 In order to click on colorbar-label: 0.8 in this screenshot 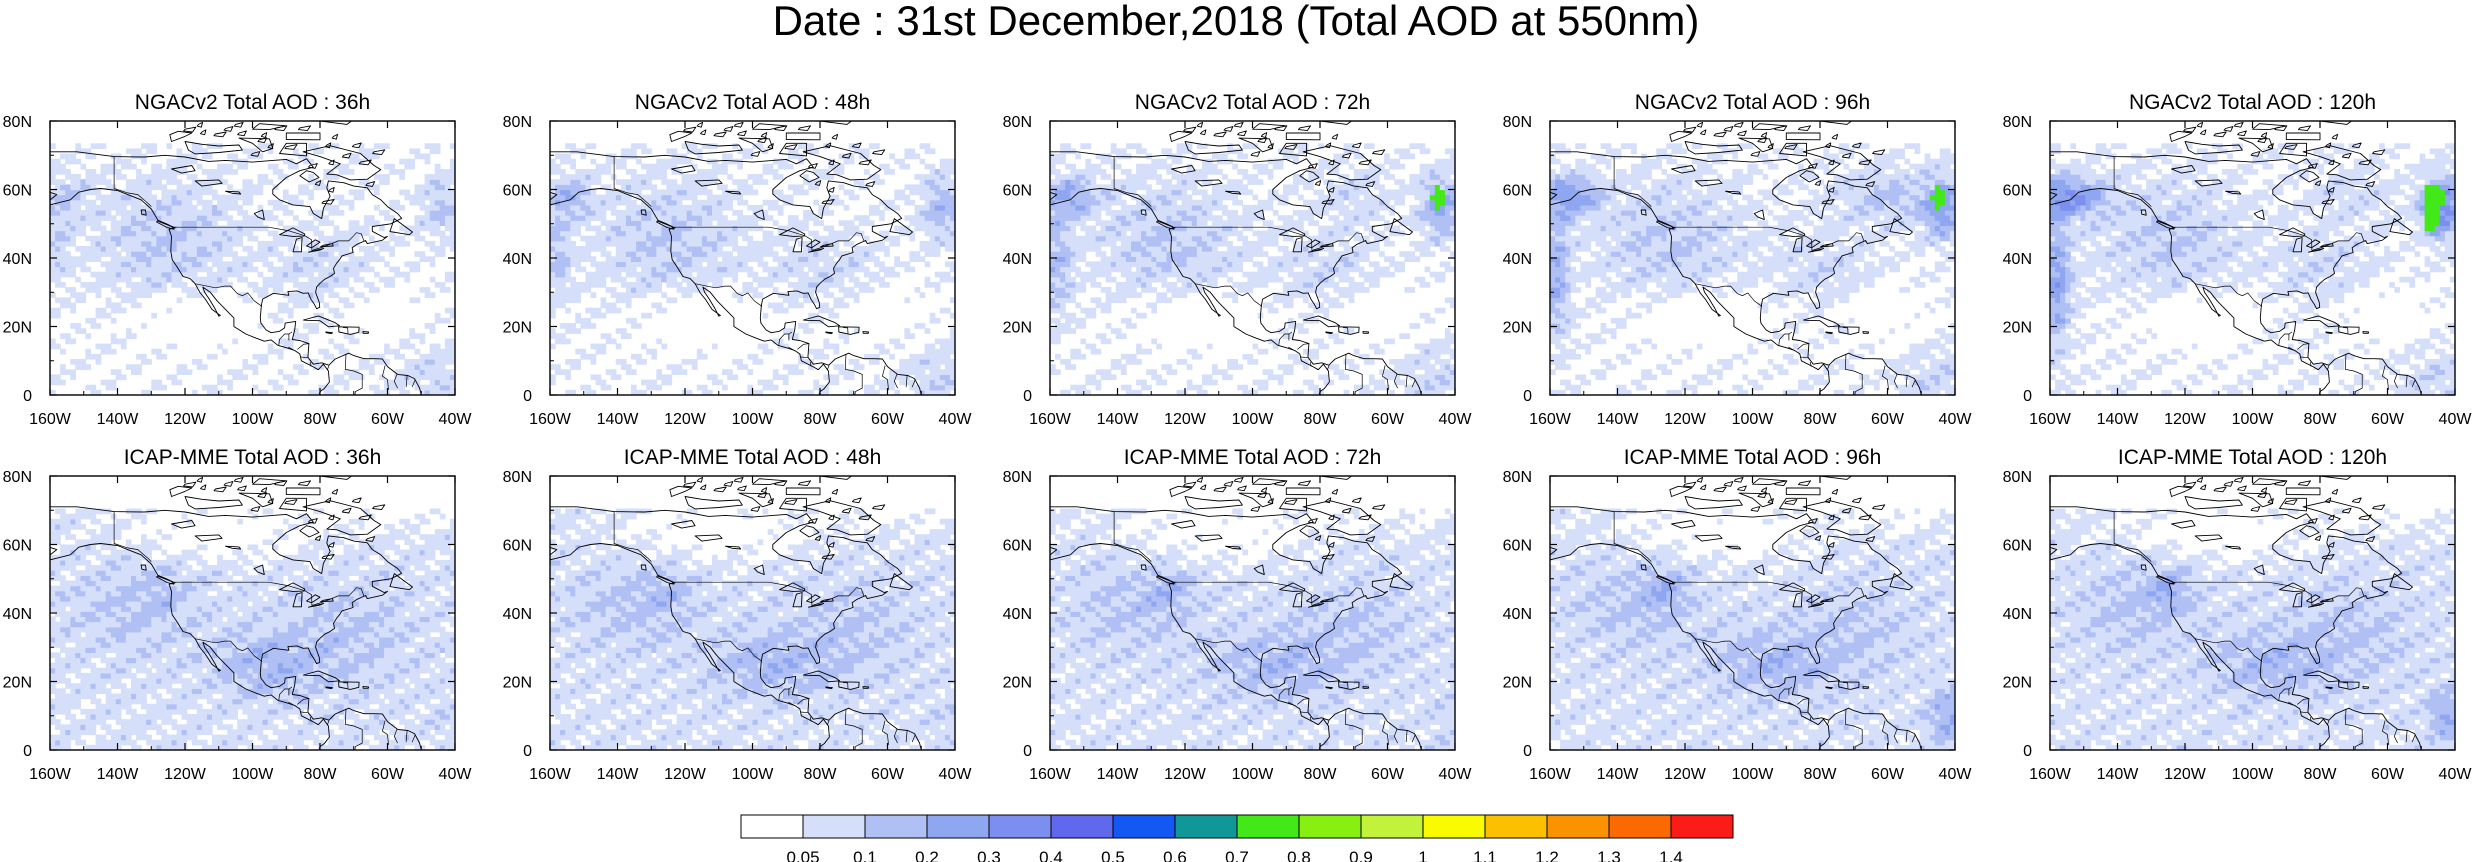, I will do `click(1299, 855)`.